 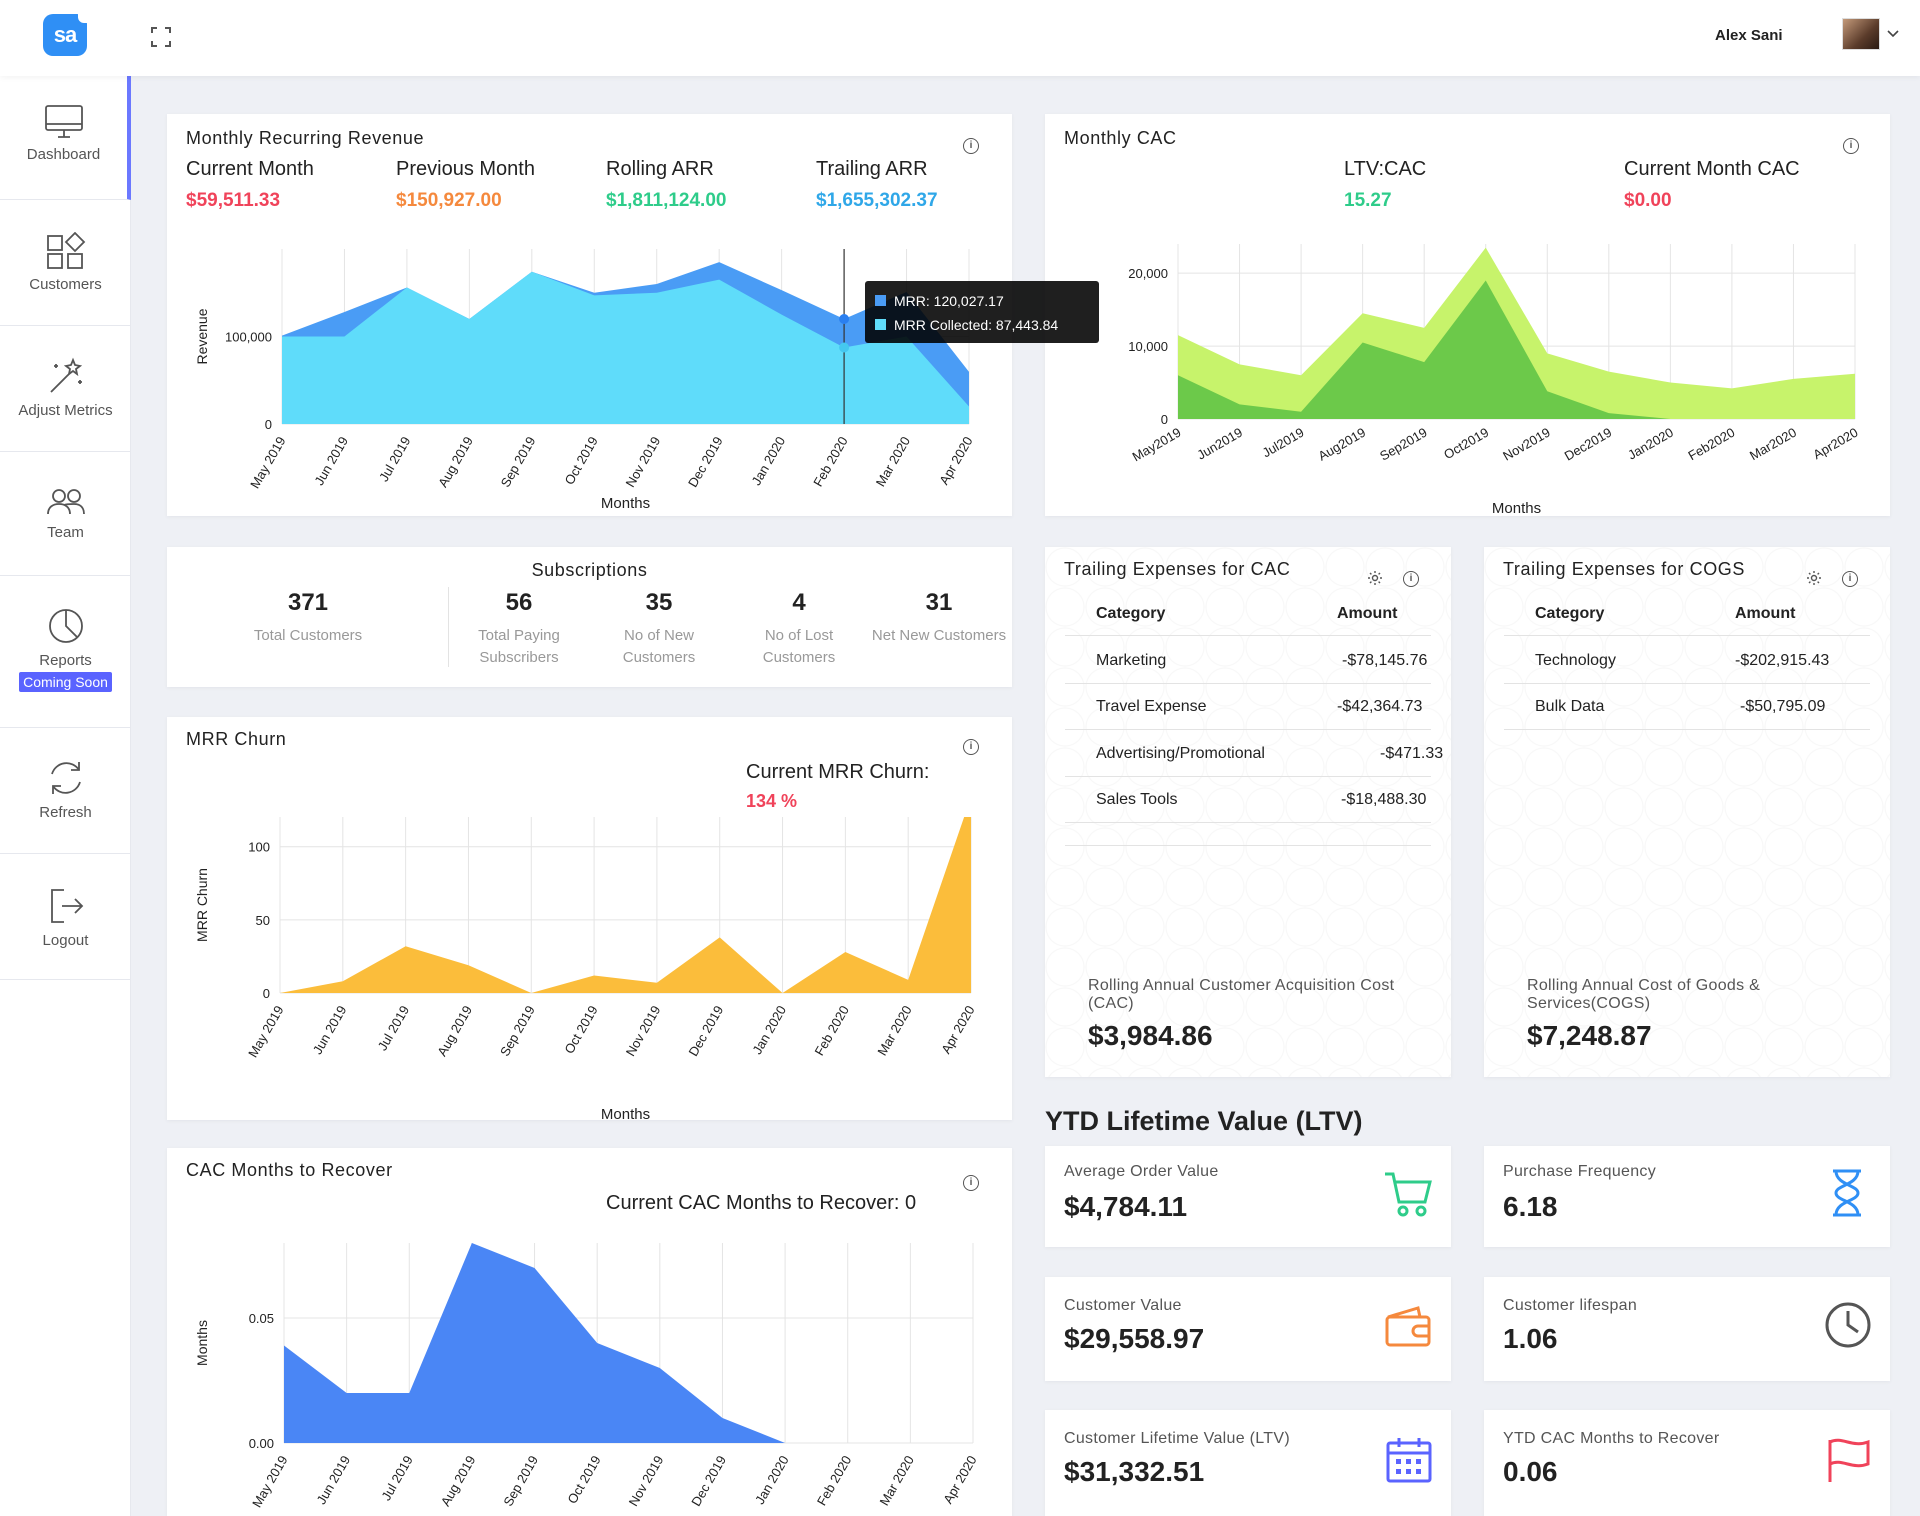 What do you see at coordinates (957, 1029) in the screenshot?
I see `x-tick-label: Apr 2020` at bounding box center [957, 1029].